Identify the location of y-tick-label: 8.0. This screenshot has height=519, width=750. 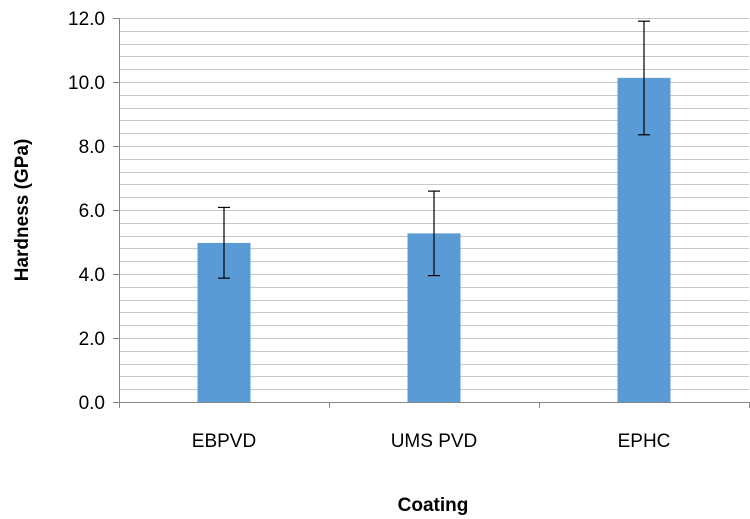
(92, 147).